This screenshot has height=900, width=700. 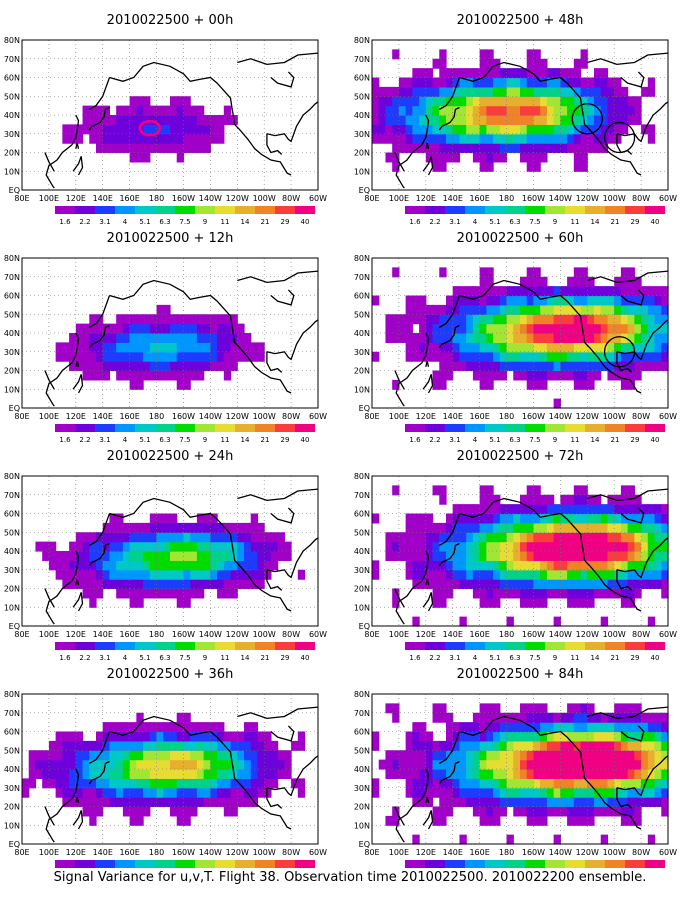 I want to click on colorbar-label: 6.3, so click(x=164, y=440).